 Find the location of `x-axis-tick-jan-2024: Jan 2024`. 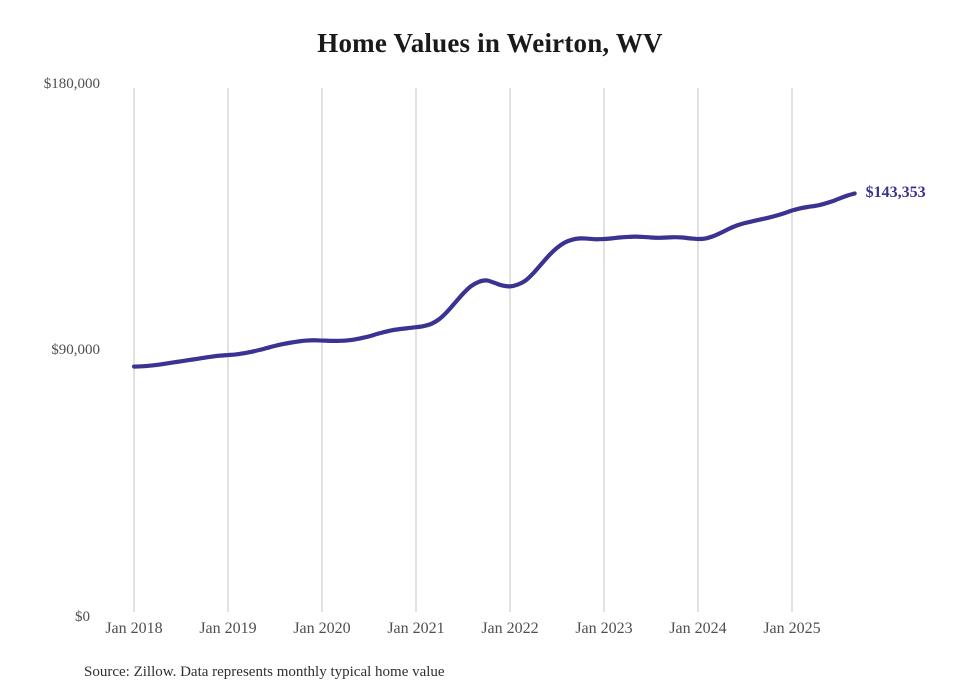

x-axis-tick-jan-2024: Jan 2024 is located at coordinates (698, 628).